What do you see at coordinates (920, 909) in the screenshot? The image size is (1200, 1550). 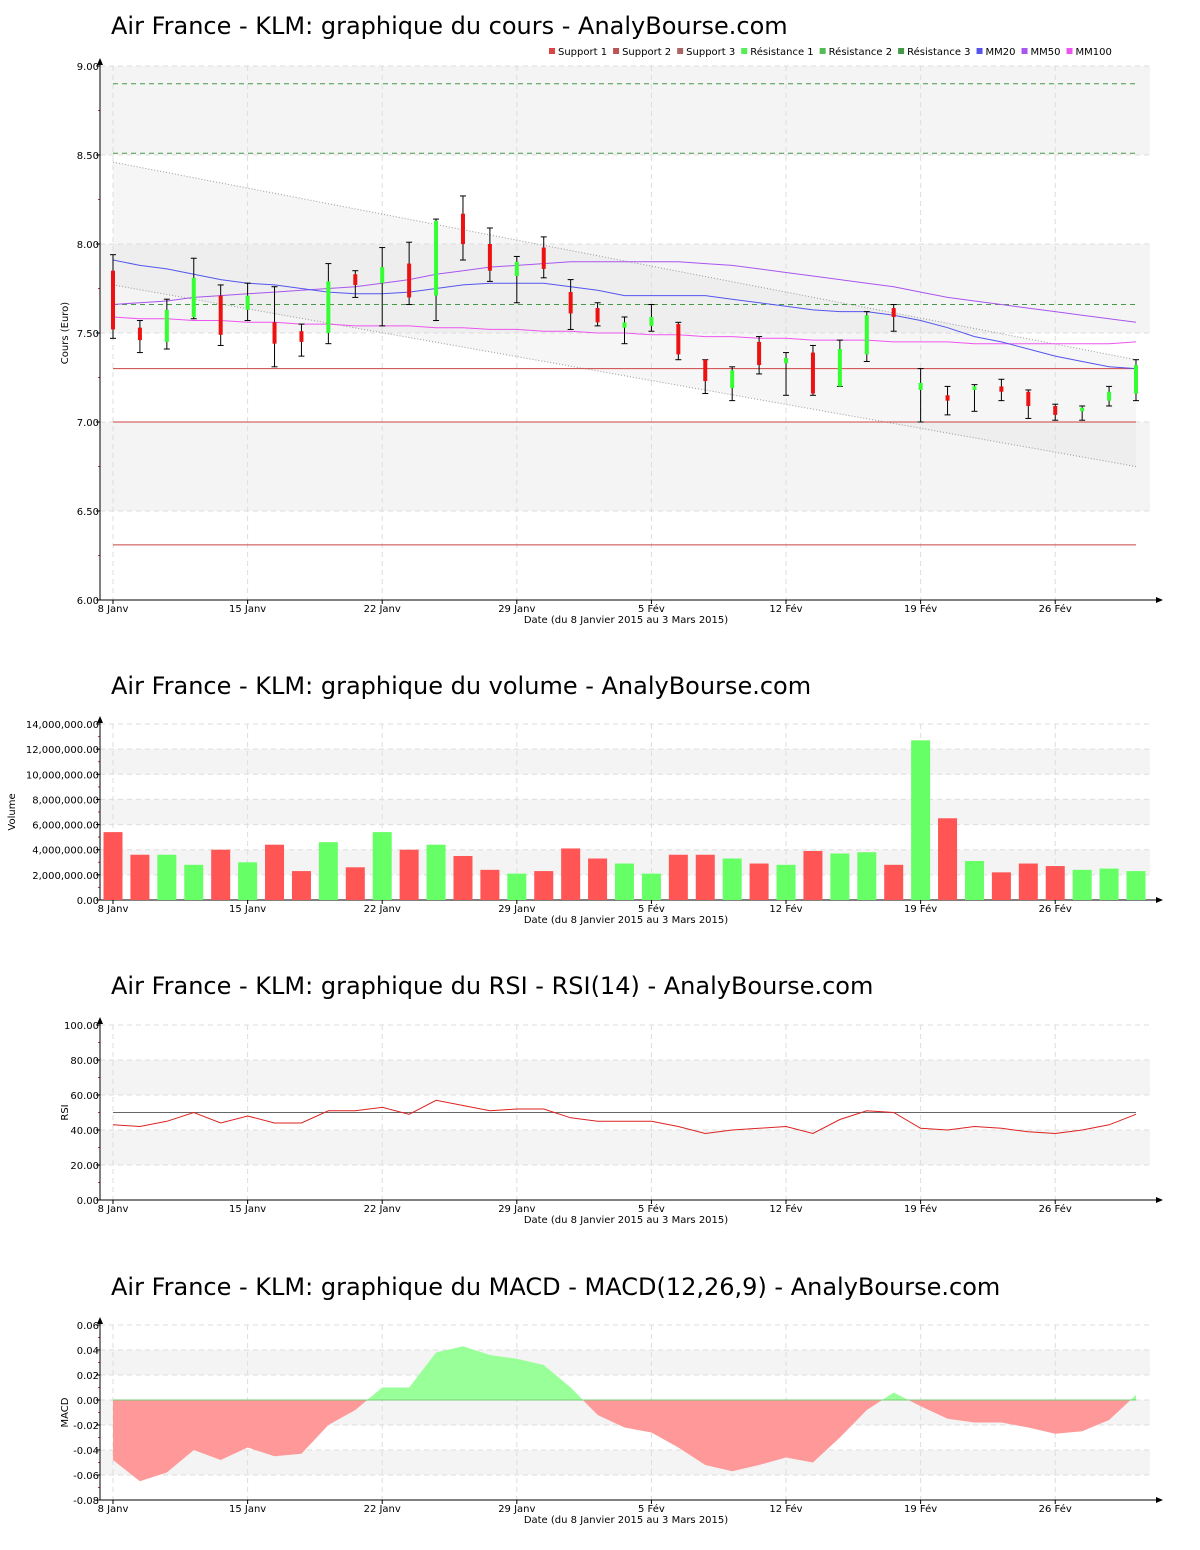 I see `x-tick-label: 19 Fév` at bounding box center [920, 909].